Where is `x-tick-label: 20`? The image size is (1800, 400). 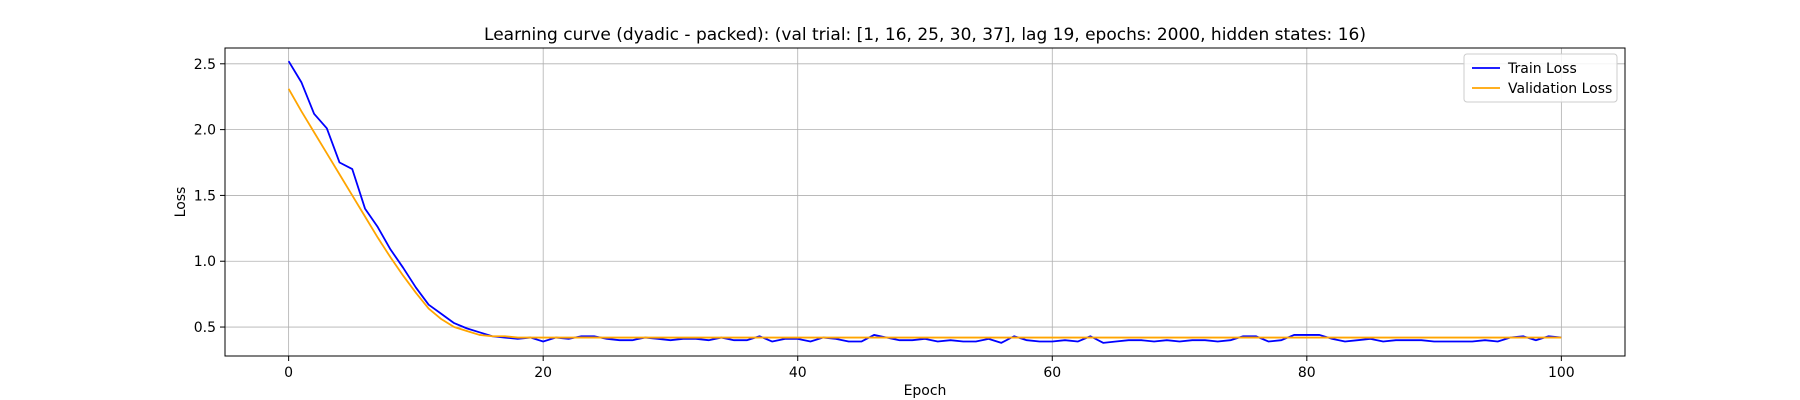 x-tick-label: 20 is located at coordinates (543, 373).